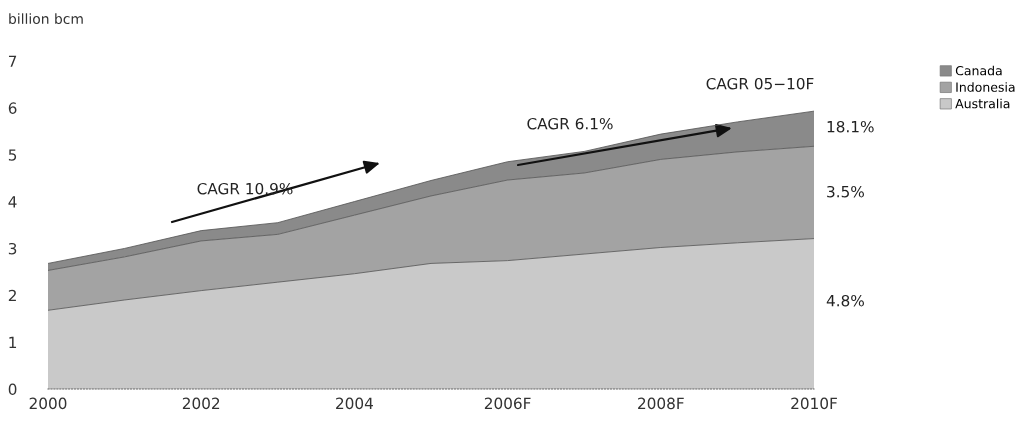  I want to click on text: 3.5%, so click(845, 191).